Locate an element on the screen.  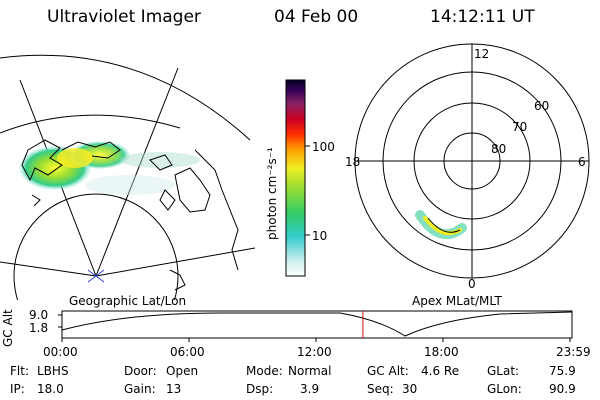
altitude-axis-label: GC Alt is located at coordinates (8, 328).